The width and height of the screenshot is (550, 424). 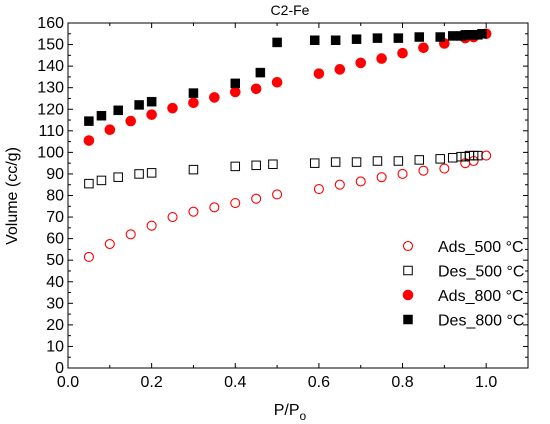 What do you see at coordinates (481, 296) in the screenshot?
I see `legend-label: Ads_800 °C` at bounding box center [481, 296].